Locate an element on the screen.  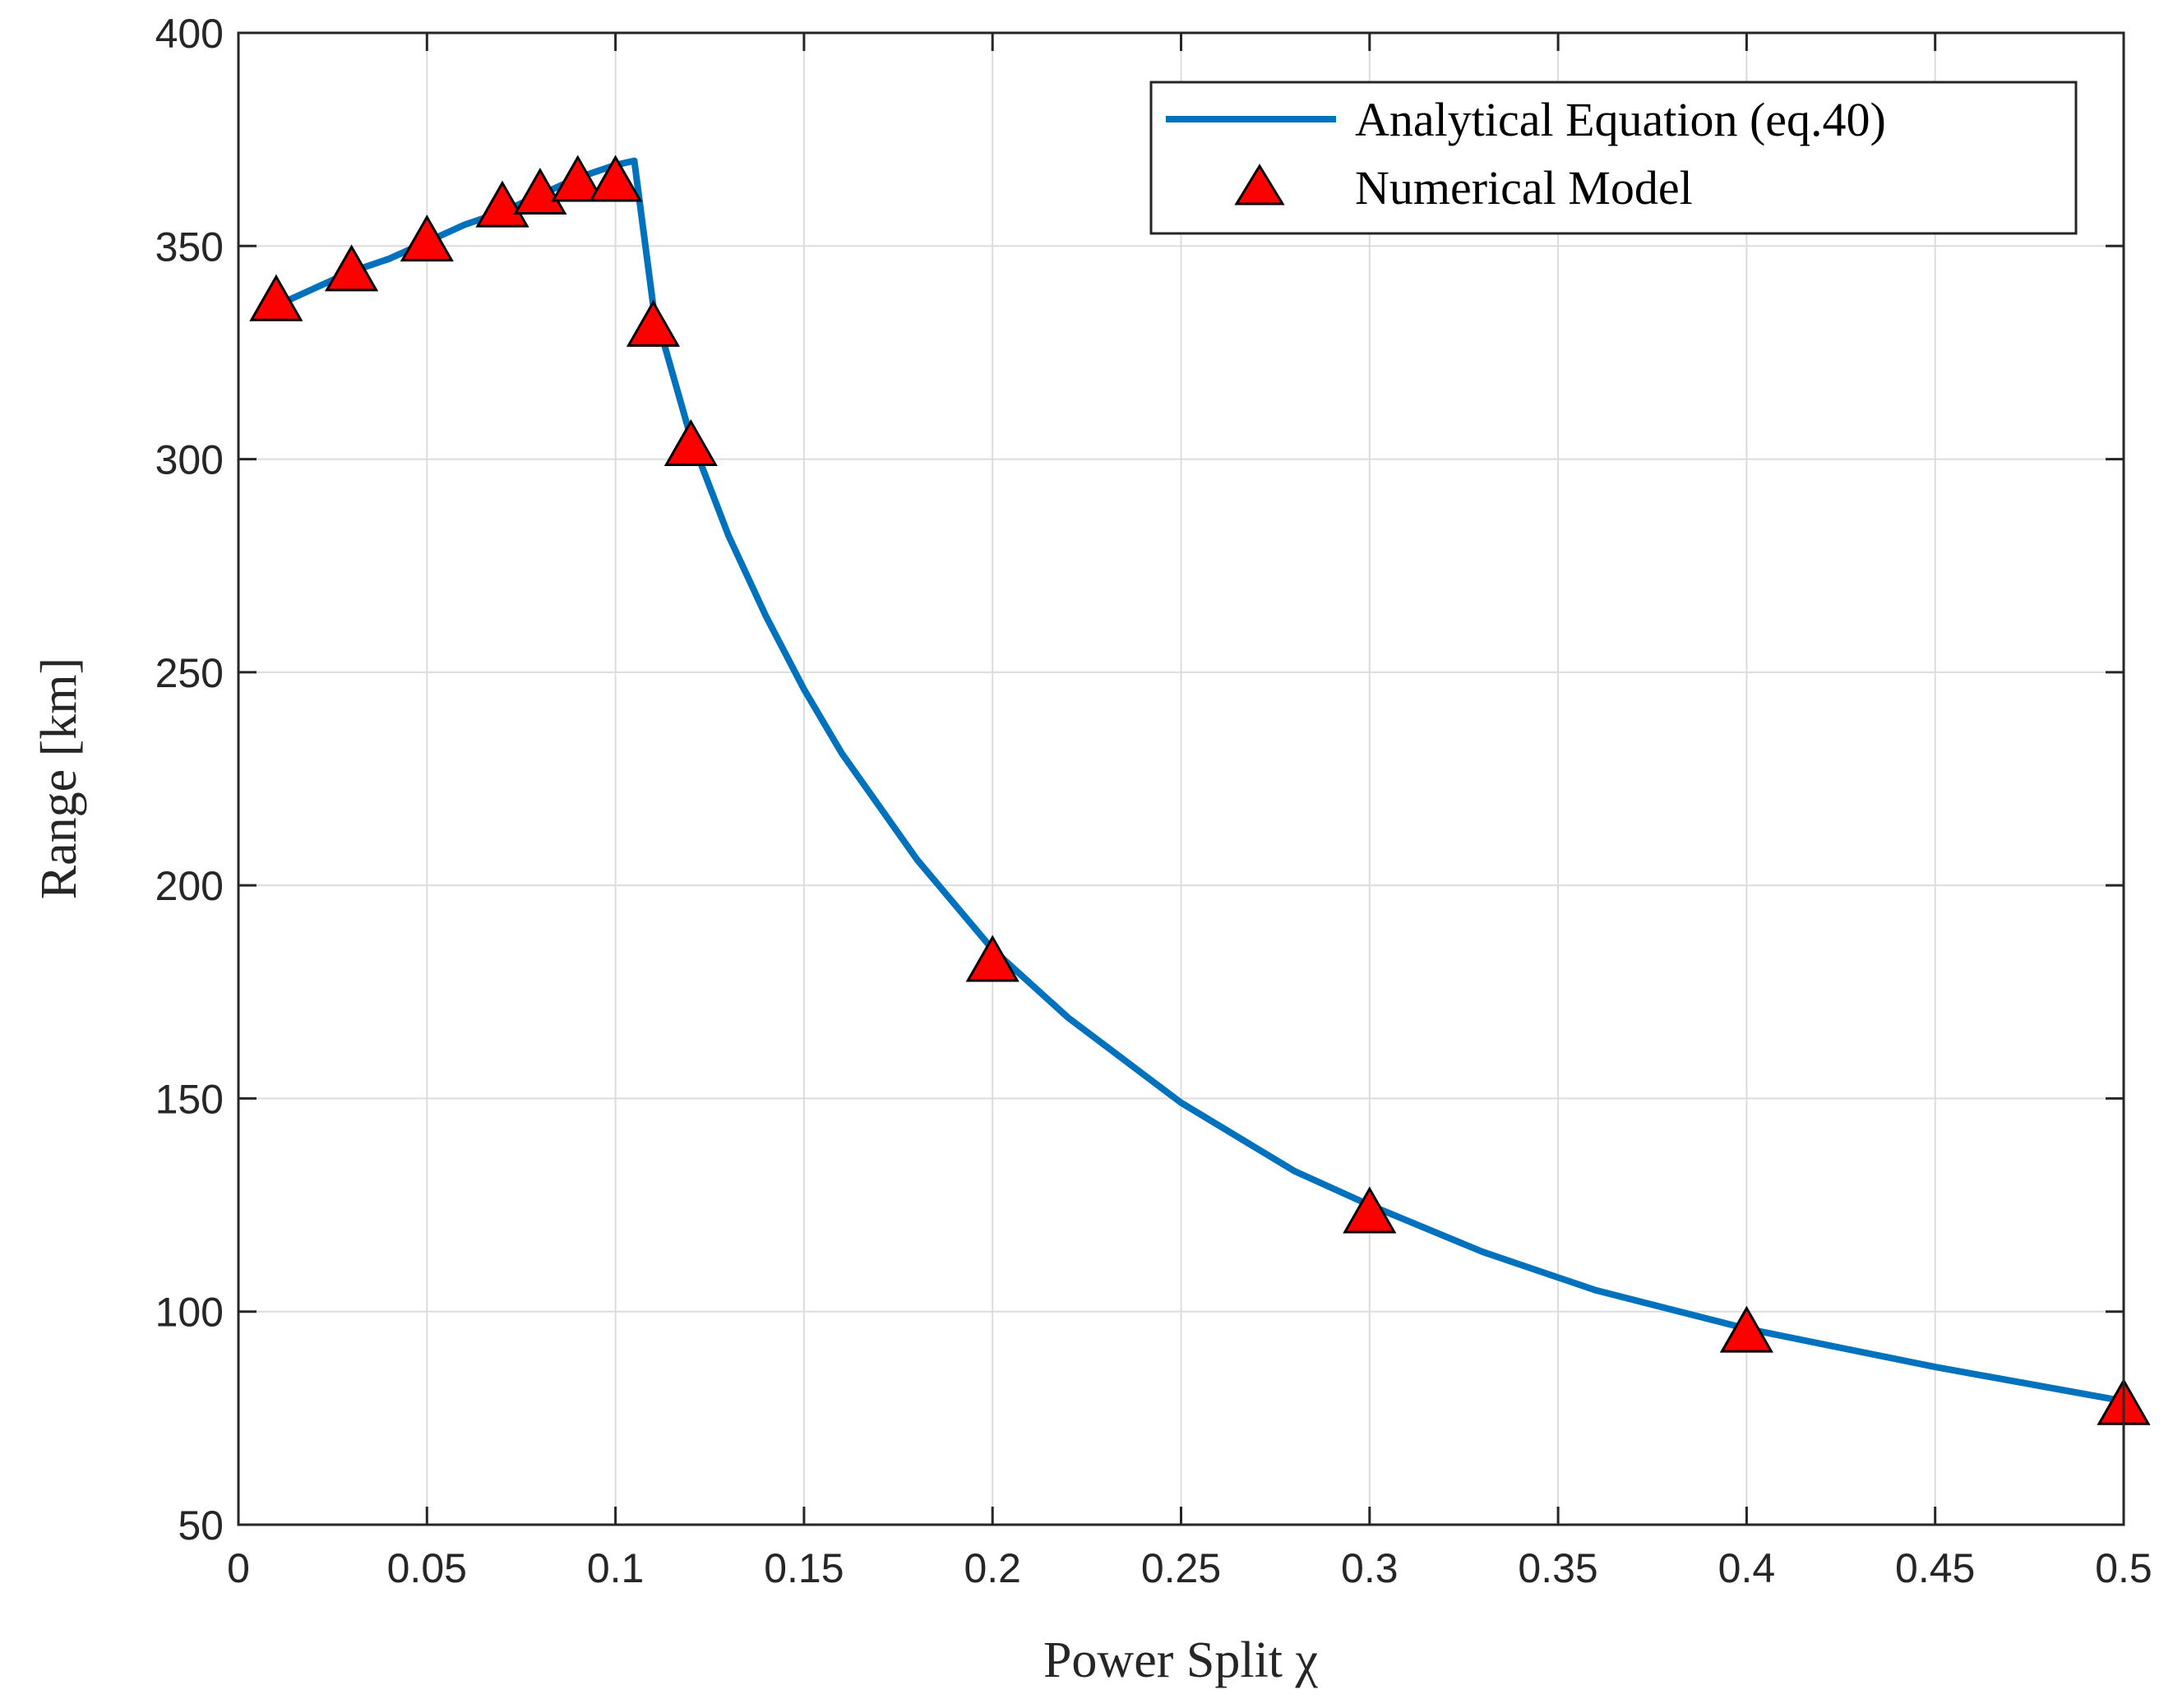
y-tick-label: 200 is located at coordinates (190, 886).